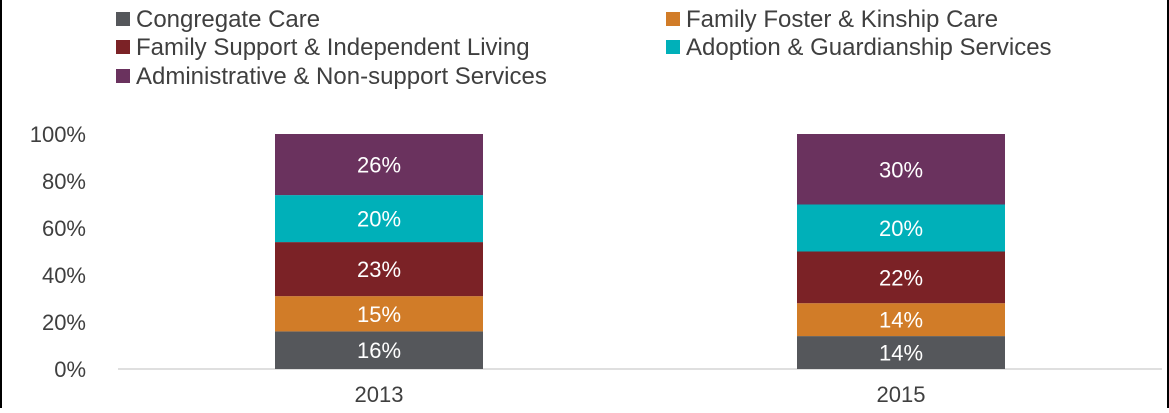  I want to click on data-label: 16%, so click(379, 350).